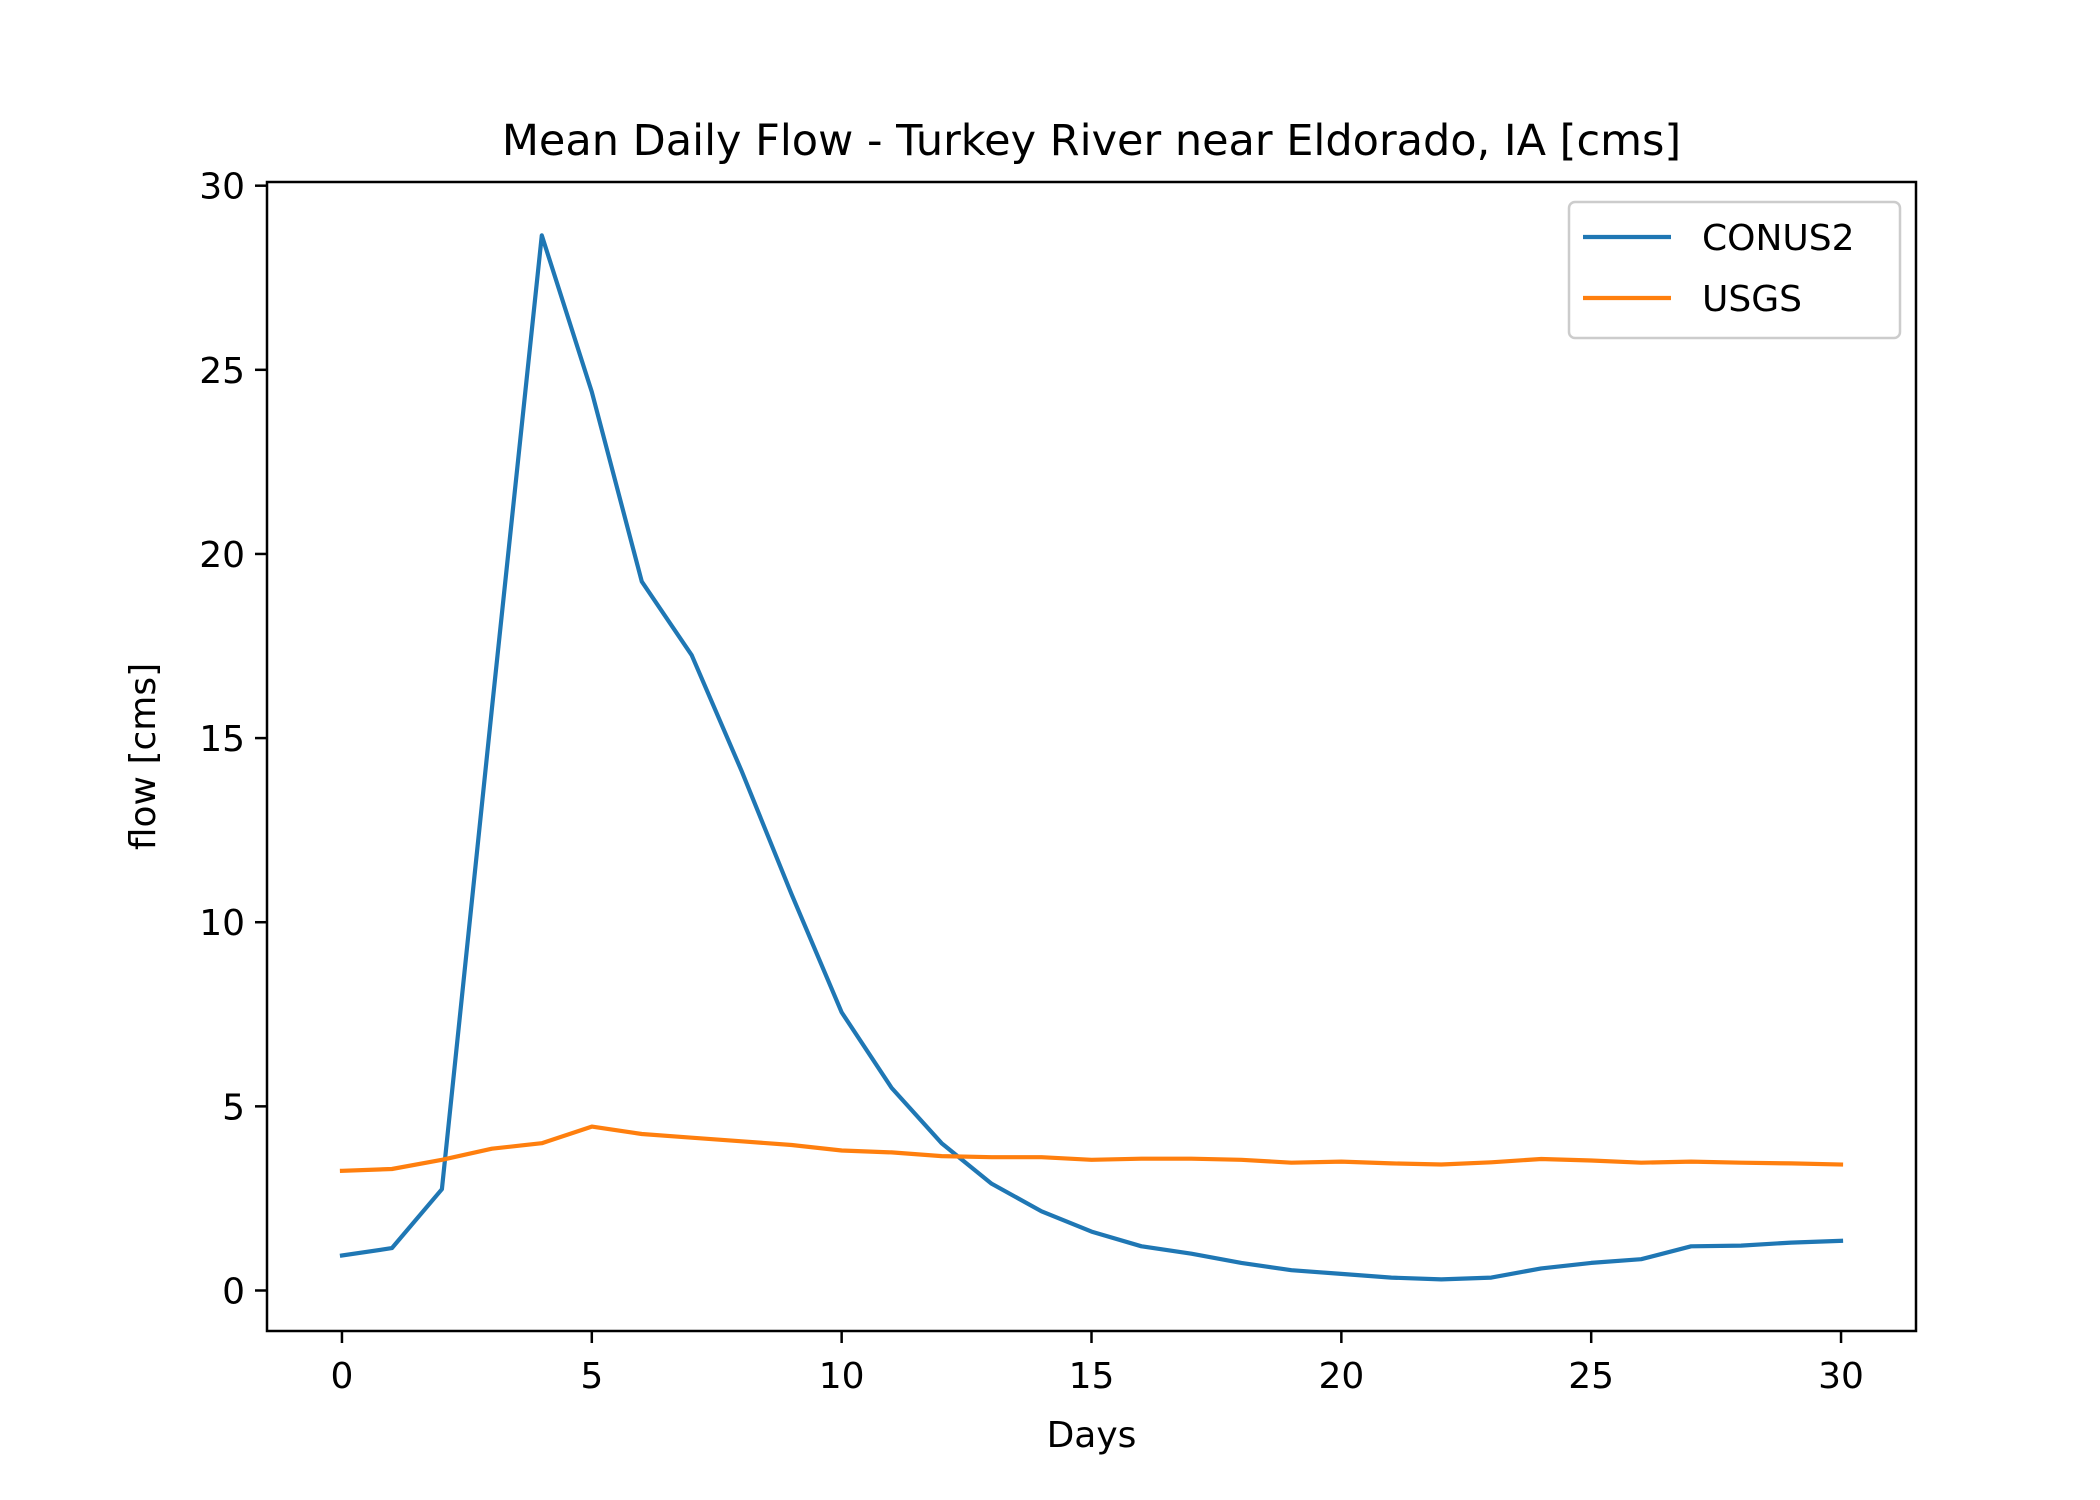  Describe the element at coordinates (233, 1291) in the screenshot. I see `y-tick-label: 0` at that location.